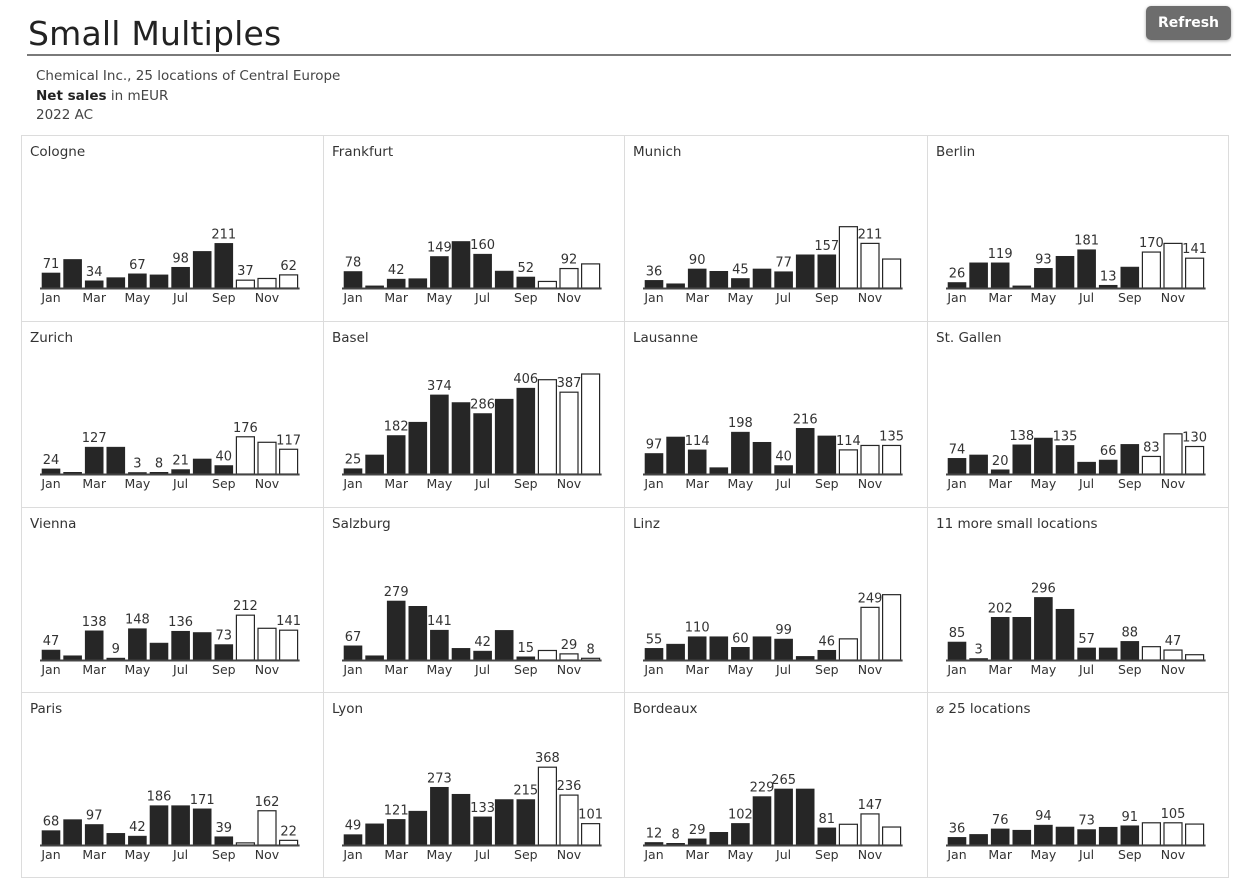 The width and height of the screenshot is (1258, 892). Describe the element at coordinates (590, 649) in the screenshot. I see `data-label: 8` at that location.